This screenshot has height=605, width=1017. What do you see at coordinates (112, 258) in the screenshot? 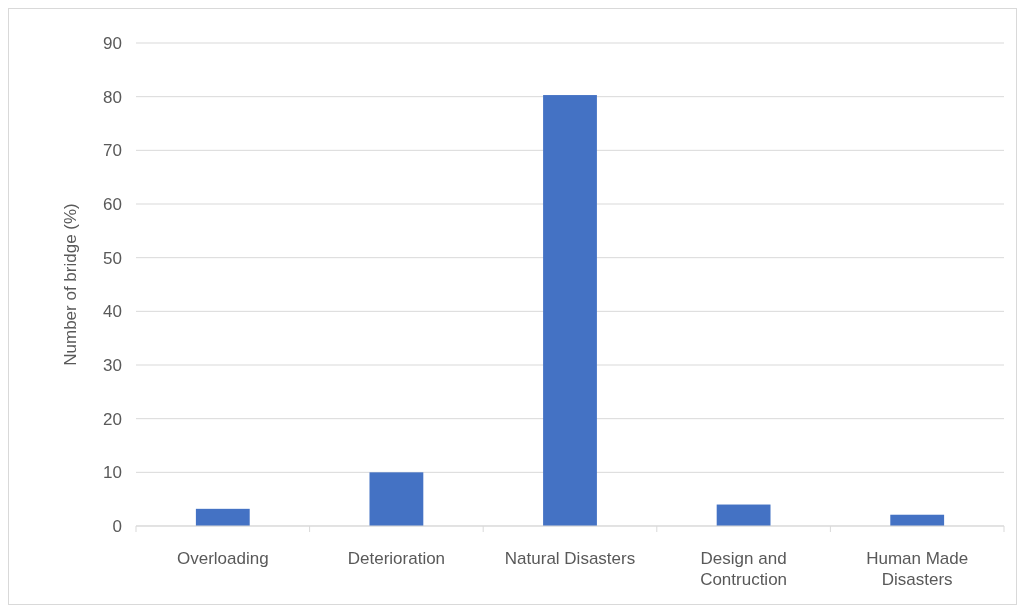
I see `y-tick-label: 50` at bounding box center [112, 258].